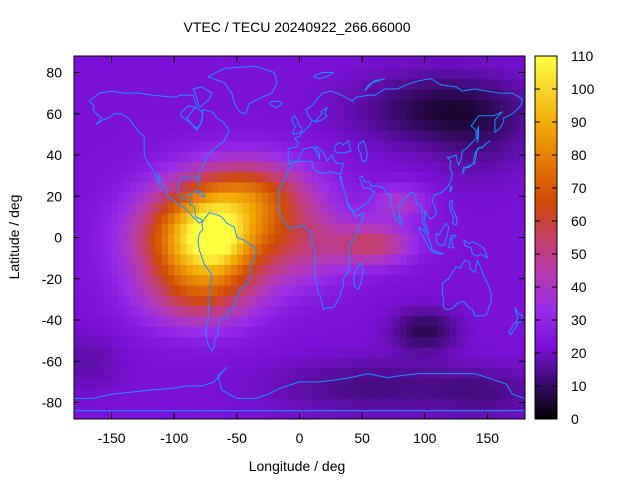  What do you see at coordinates (579, 188) in the screenshot?
I see `colorbar-tick-label: 70` at bounding box center [579, 188].